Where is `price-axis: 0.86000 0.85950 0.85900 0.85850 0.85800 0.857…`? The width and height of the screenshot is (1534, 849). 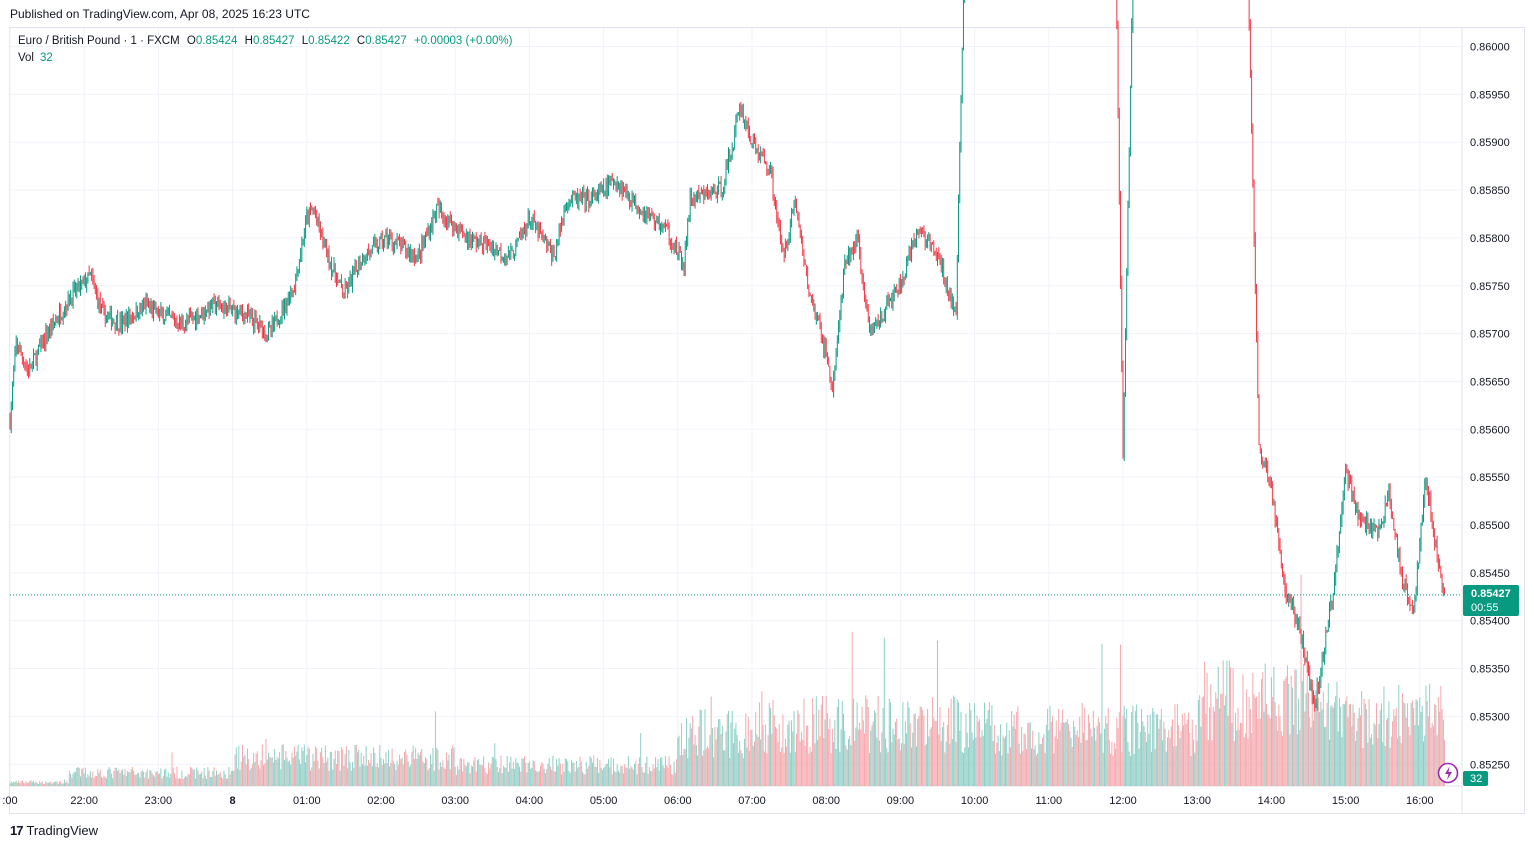
price-axis: 0.86000 0.85950 0.85900 0.85850 0.85800 0.857… is located at coordinates (1490, 407).